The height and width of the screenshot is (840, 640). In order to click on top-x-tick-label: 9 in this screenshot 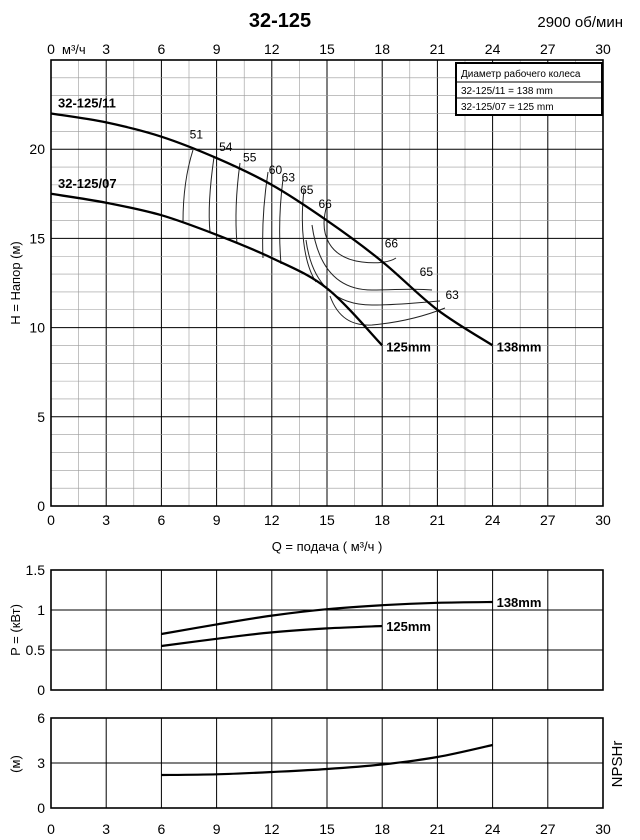, I will do `click(217, 49)`.